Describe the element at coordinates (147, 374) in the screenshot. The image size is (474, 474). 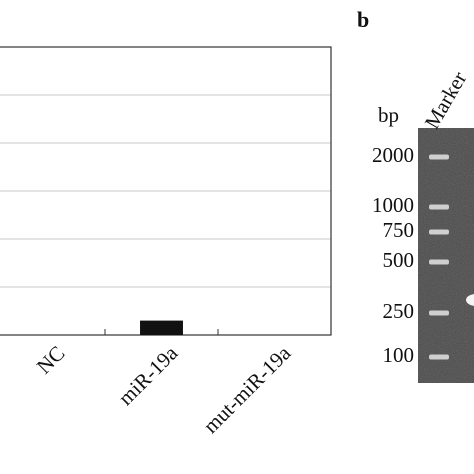
I see `x-tick-label: miR-19a` at that location.